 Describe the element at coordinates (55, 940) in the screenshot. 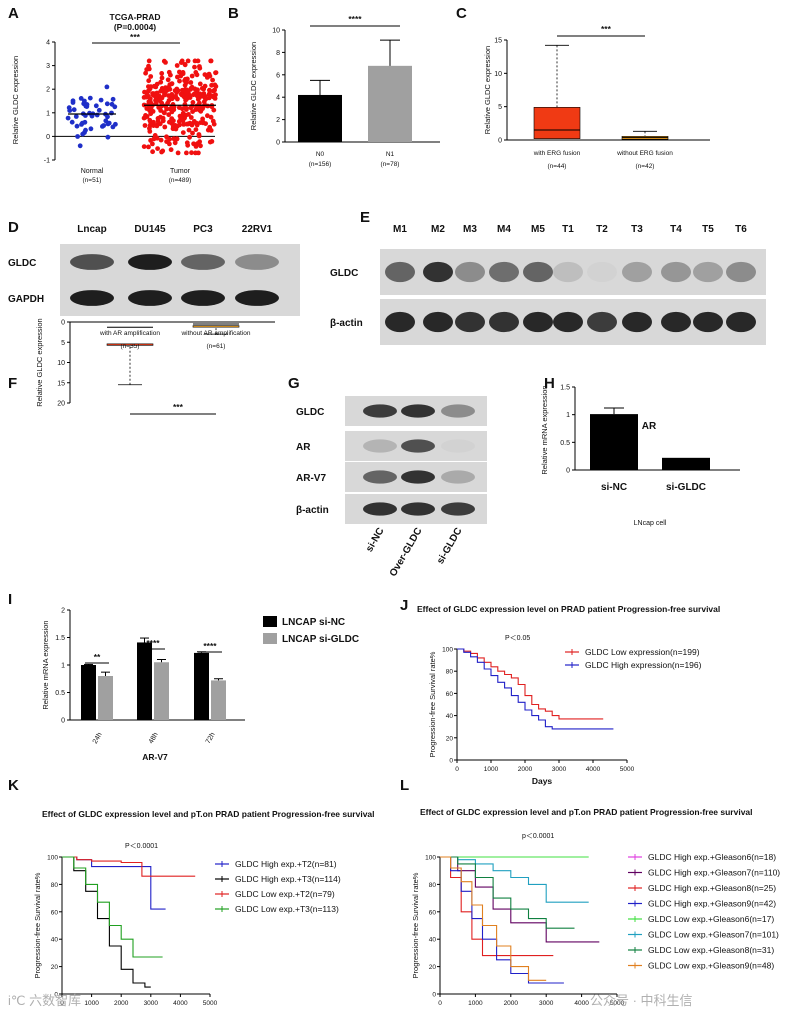

I see `panel-k-ytick-label: 40` at that location.